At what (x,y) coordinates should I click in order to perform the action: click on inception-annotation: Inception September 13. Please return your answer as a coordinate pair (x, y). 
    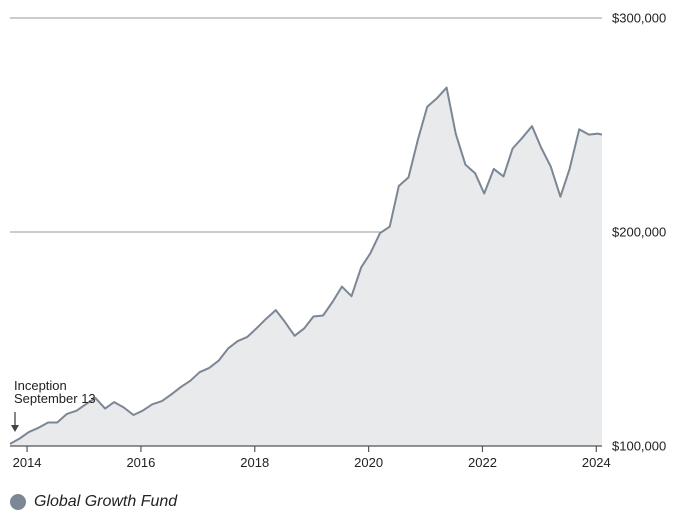
    Looking at the image, I should click on (53, 405).